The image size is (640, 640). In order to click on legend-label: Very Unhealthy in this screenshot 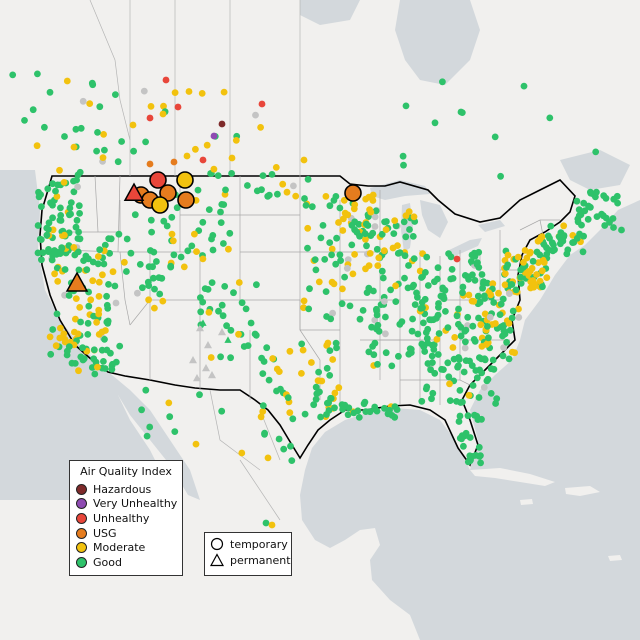, I will do `click(135, 504)`.